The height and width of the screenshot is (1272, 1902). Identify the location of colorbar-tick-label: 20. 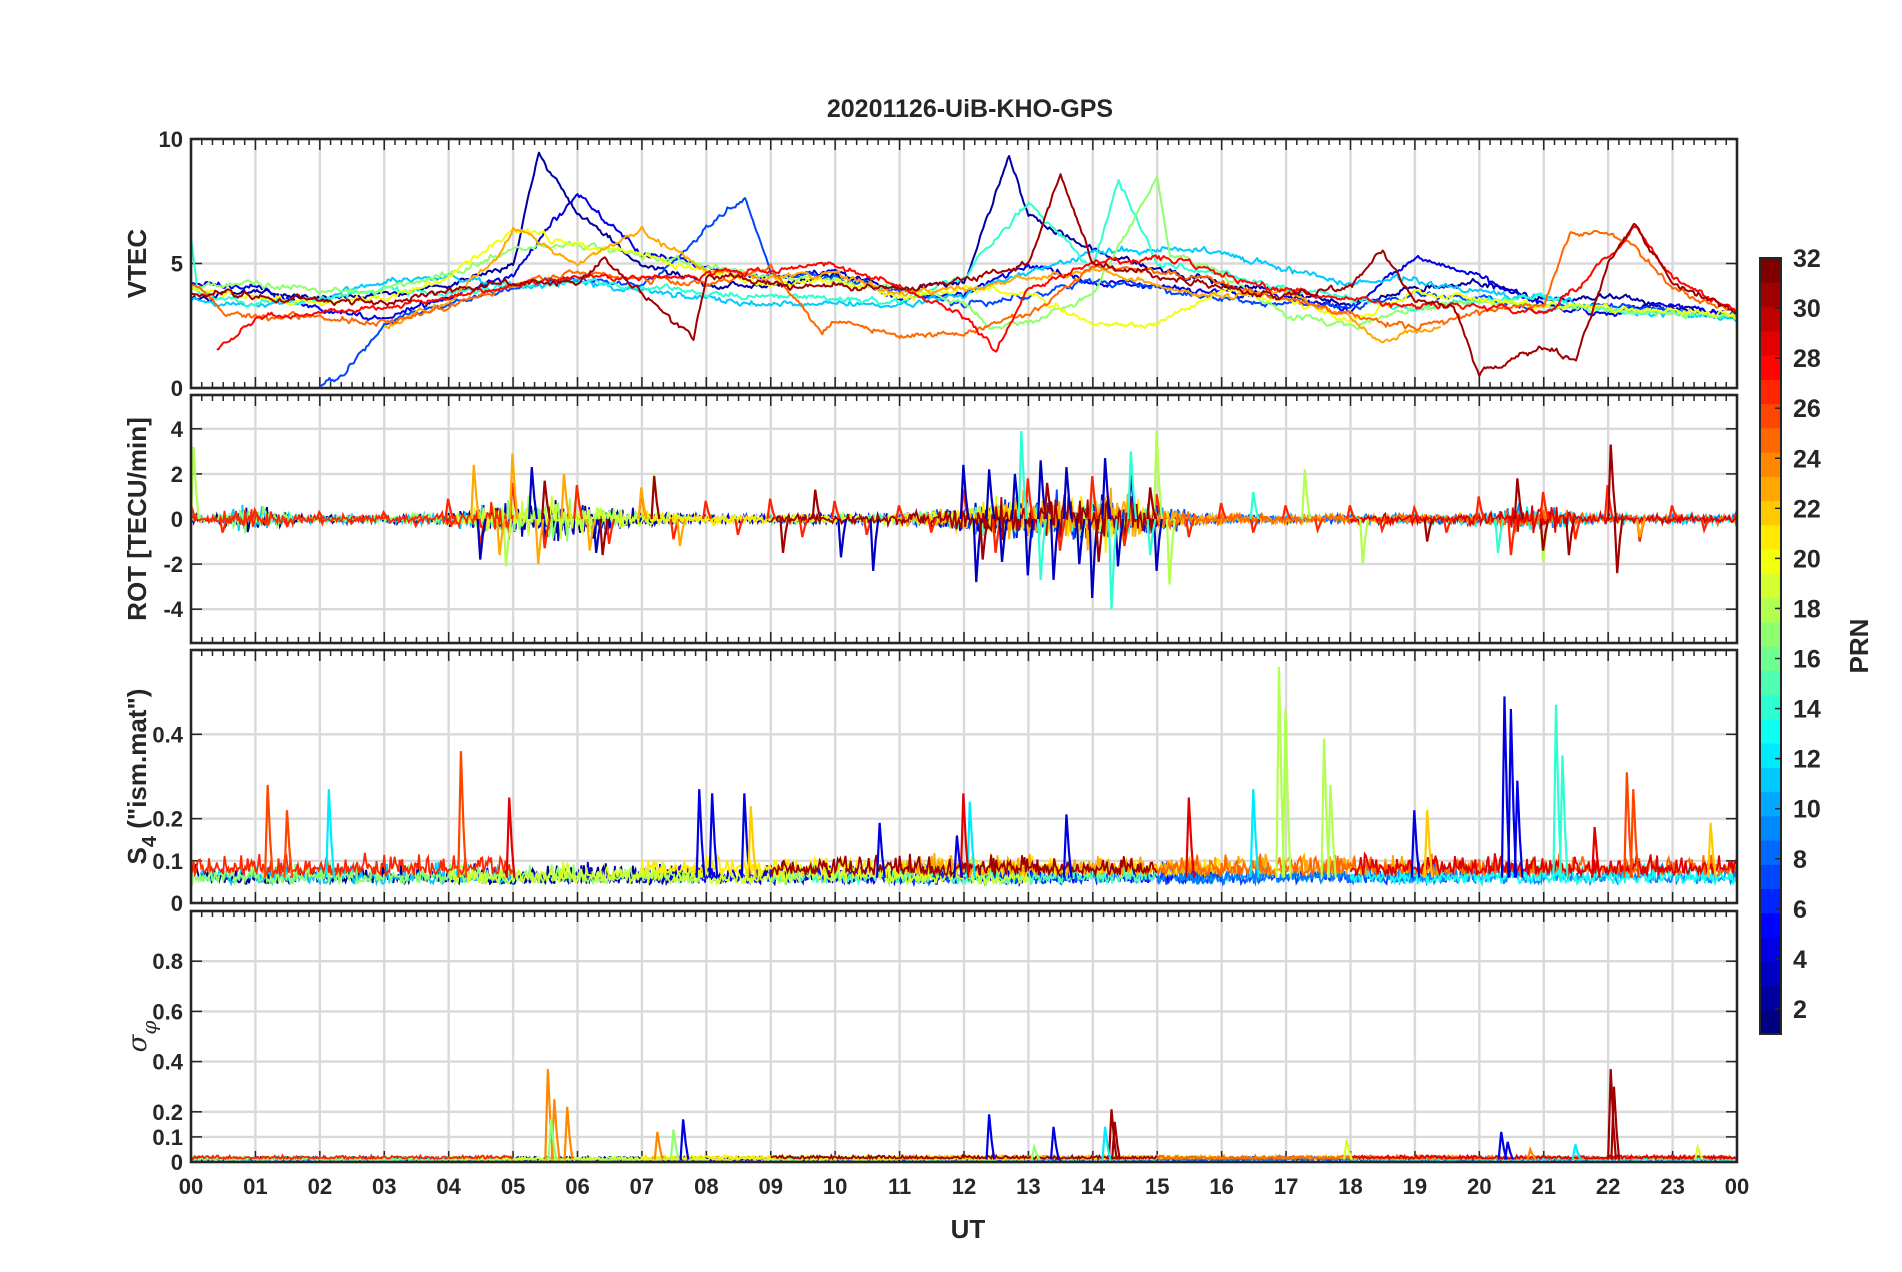
(1807, 559).